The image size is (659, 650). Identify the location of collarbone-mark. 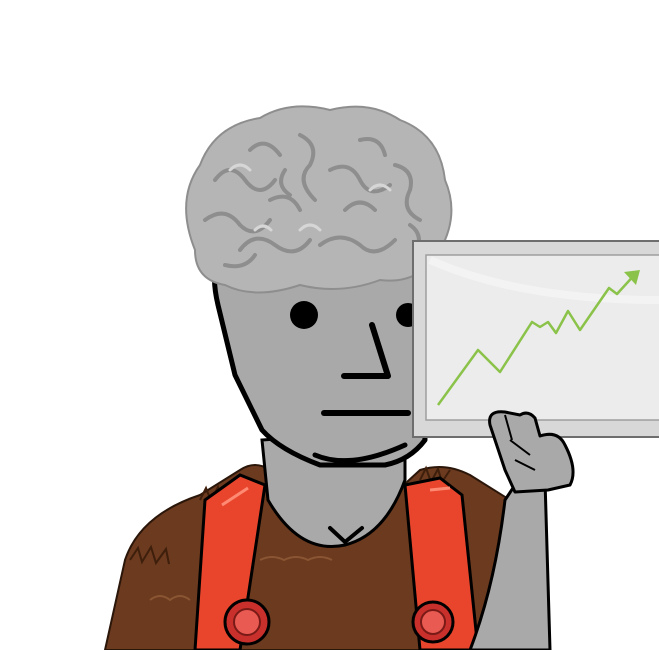
(346, 535).